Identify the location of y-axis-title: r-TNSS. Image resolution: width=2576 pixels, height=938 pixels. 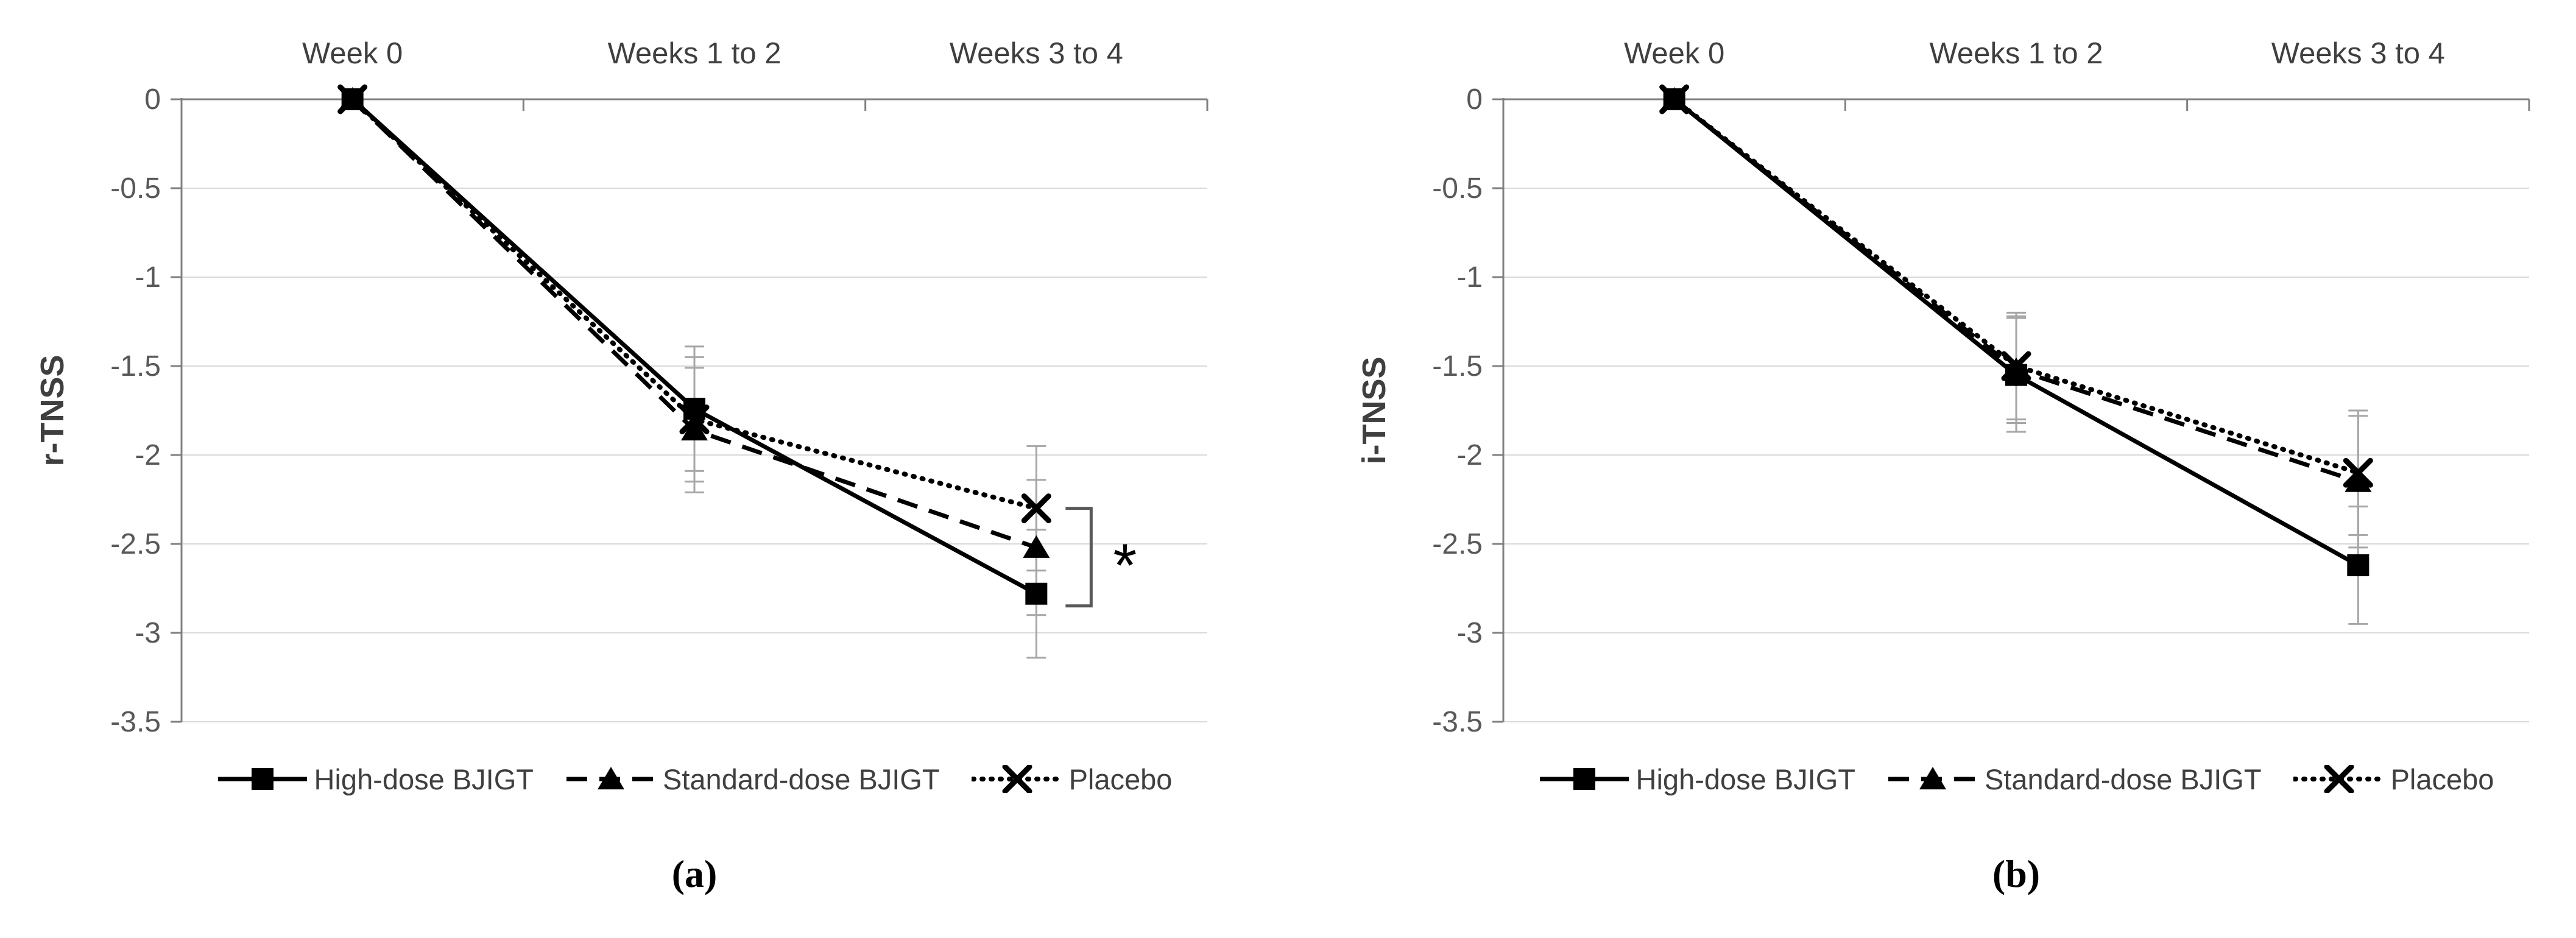
(52, 410).